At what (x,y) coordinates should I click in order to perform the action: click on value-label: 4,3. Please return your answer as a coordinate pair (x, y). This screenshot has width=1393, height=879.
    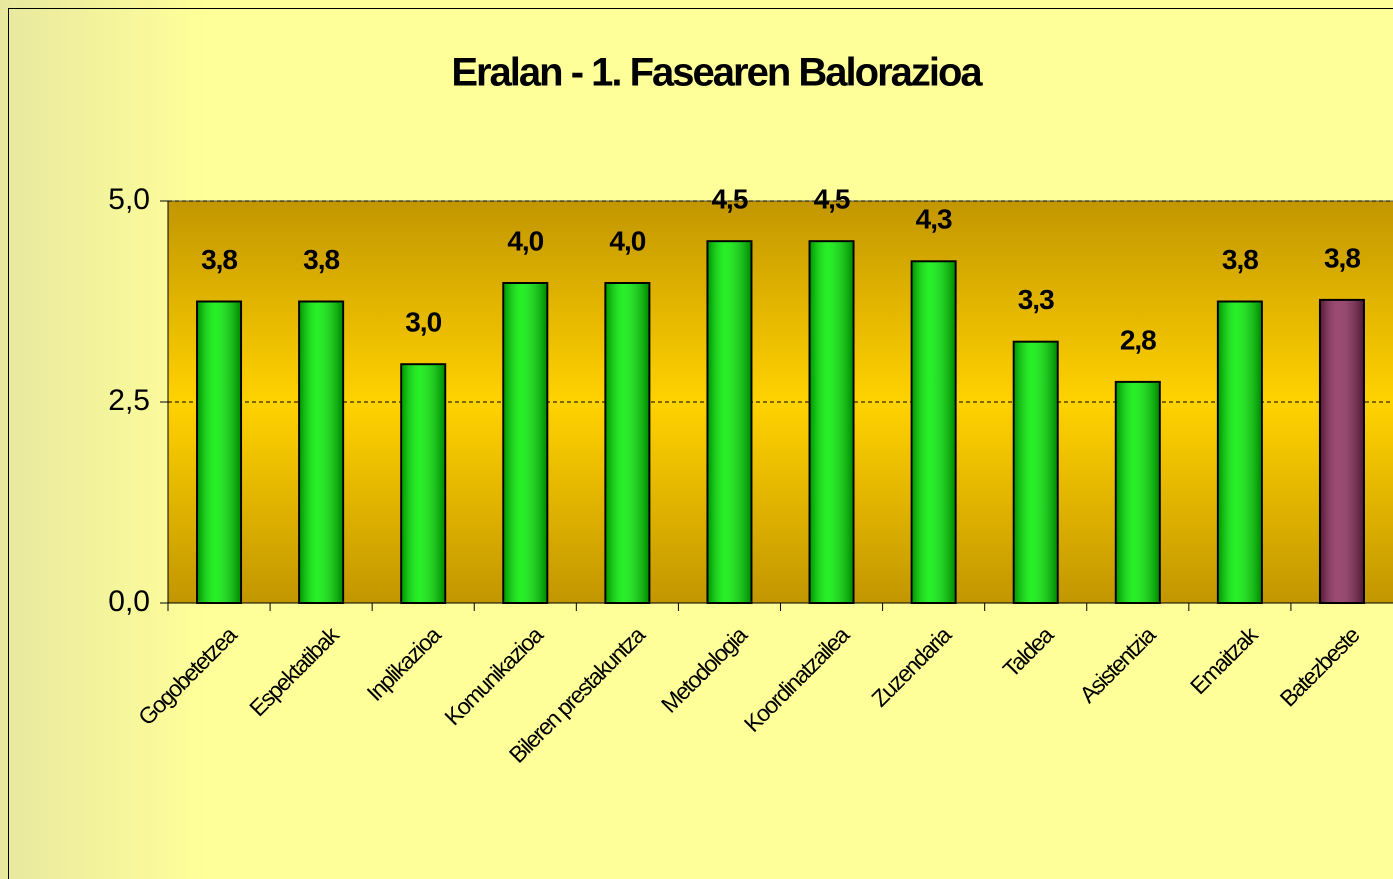
    Looking at the image, I should click on (934, 219).